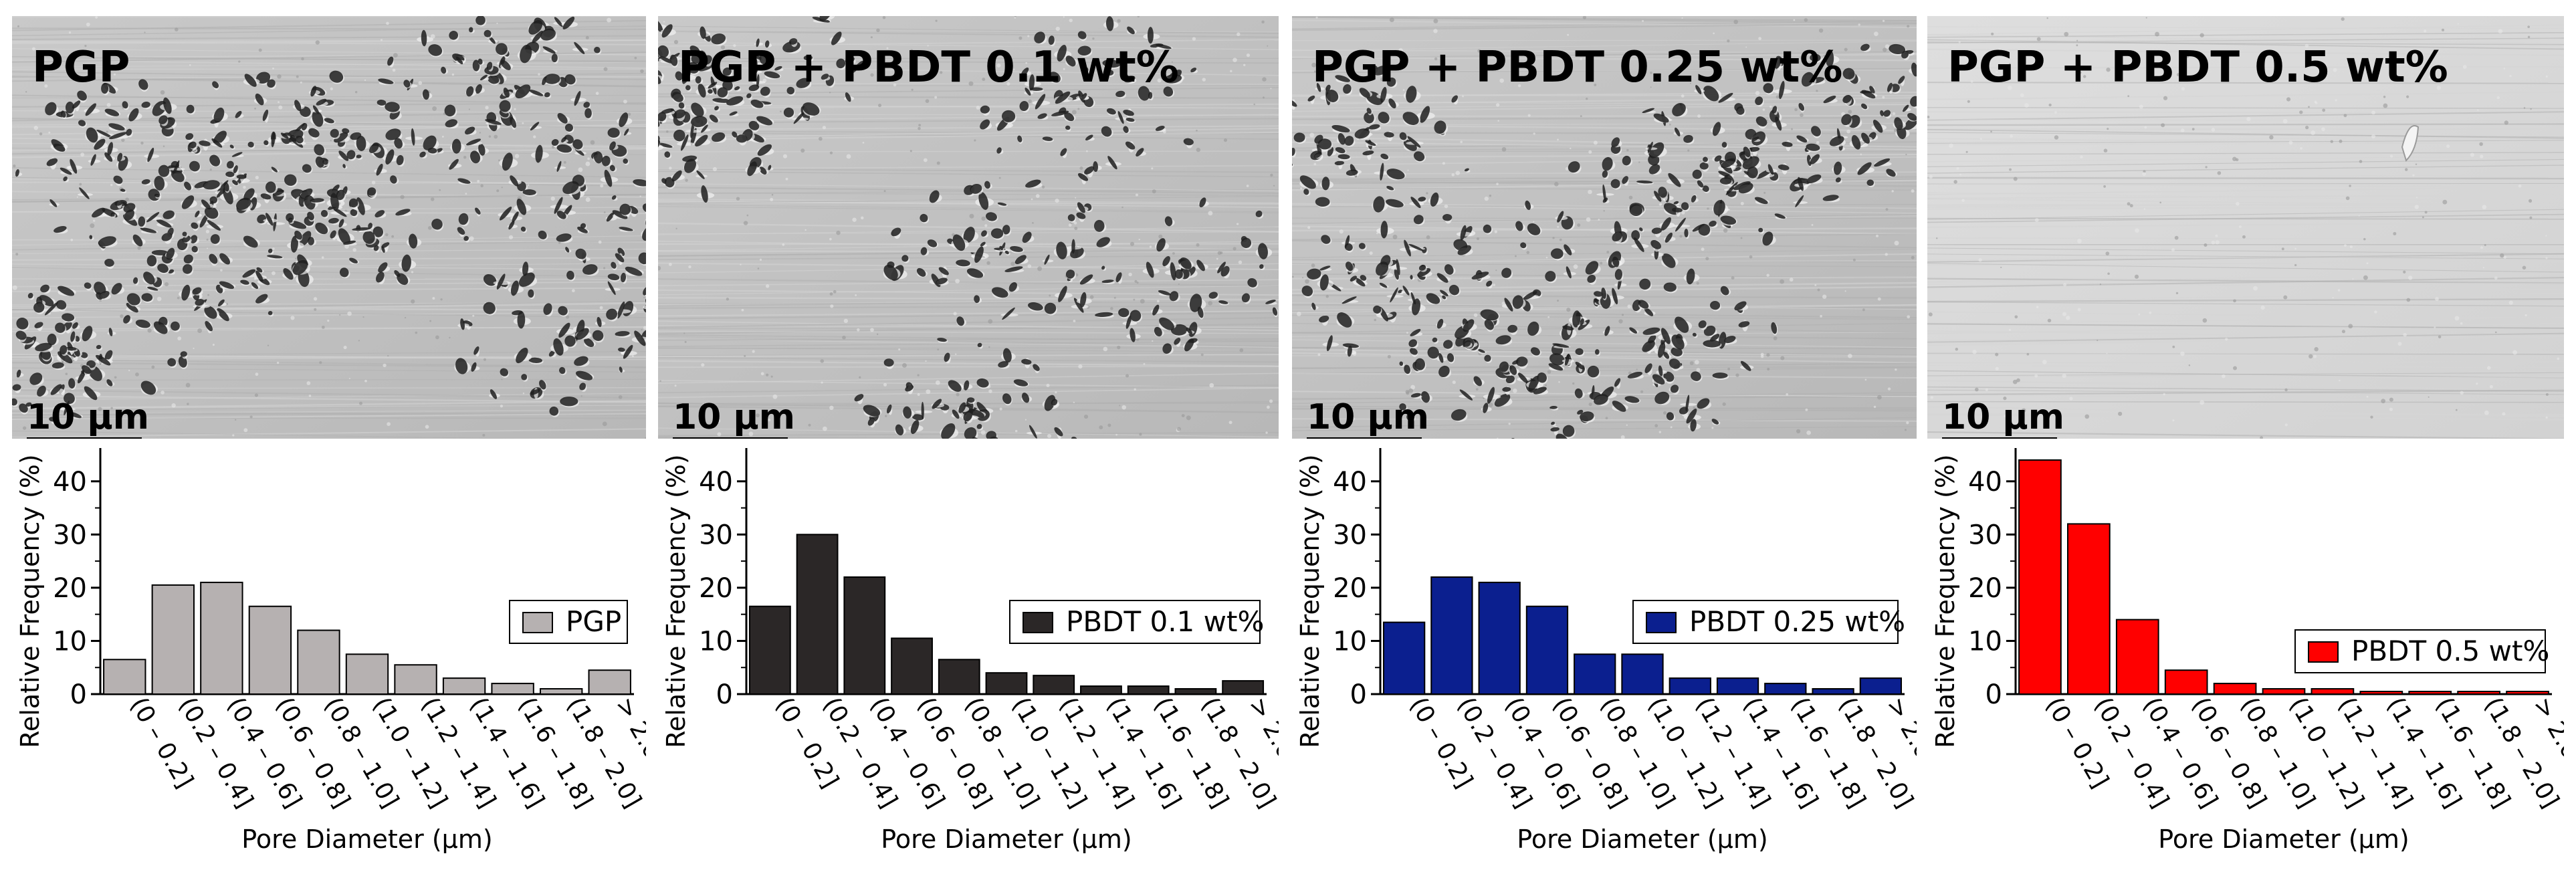 The image size is (2576, 876). What do you see at coordinates (1605, 227) in the screenshot?
I see `sem-image` at bounding box center [1605, 227].